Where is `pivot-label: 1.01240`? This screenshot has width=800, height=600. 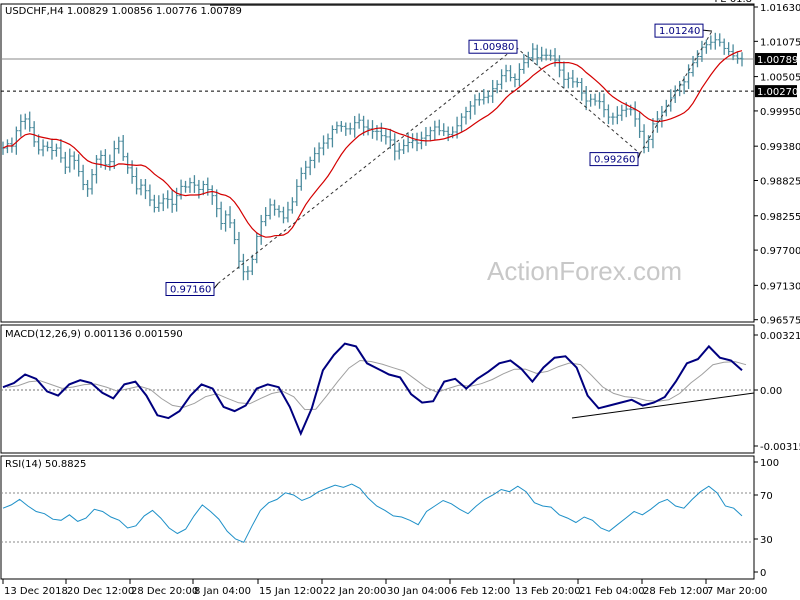
pivot-label: 1.01240 is located at coordinates (679, 31).